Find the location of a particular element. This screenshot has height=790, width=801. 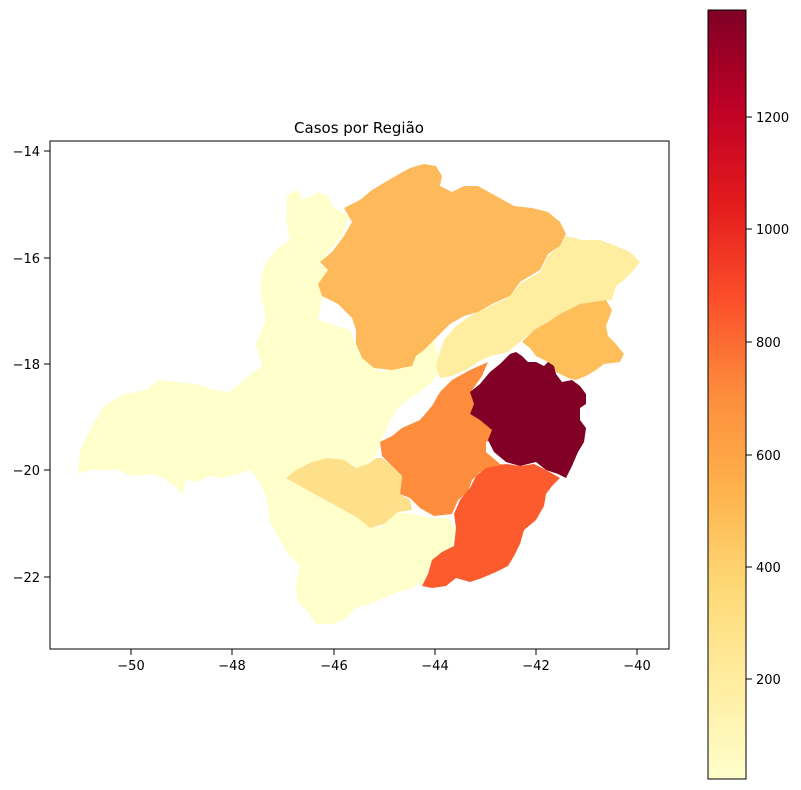

x-tick-label: −42 is located at coordinates (535, 666).